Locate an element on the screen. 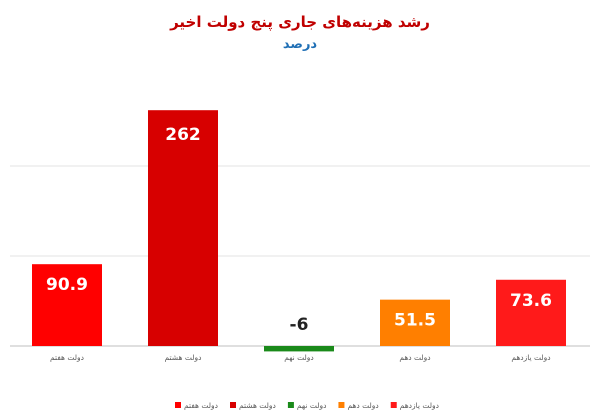  data-label-1: 90.9 is located at coordinates (67, 285).